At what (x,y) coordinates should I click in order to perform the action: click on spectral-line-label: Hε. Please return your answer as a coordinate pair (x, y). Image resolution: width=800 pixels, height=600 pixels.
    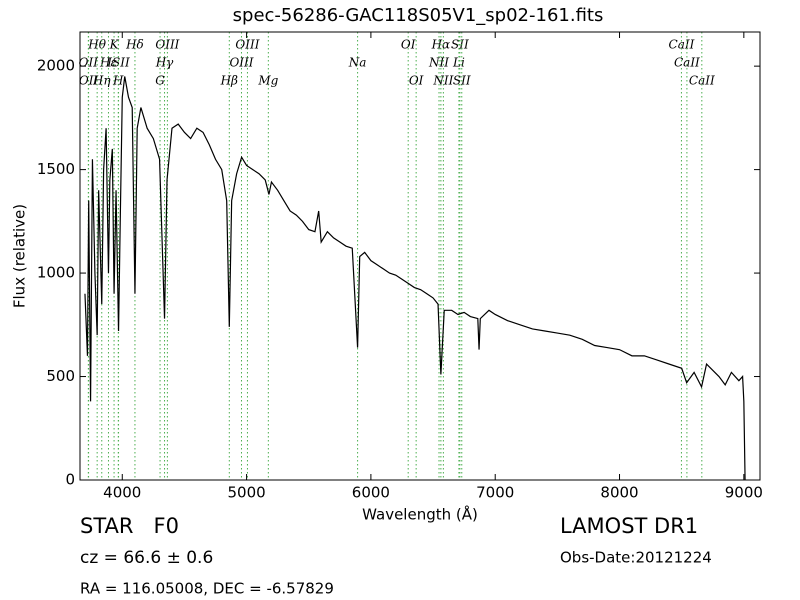
    Looking at the image, I should click on (108, 63).